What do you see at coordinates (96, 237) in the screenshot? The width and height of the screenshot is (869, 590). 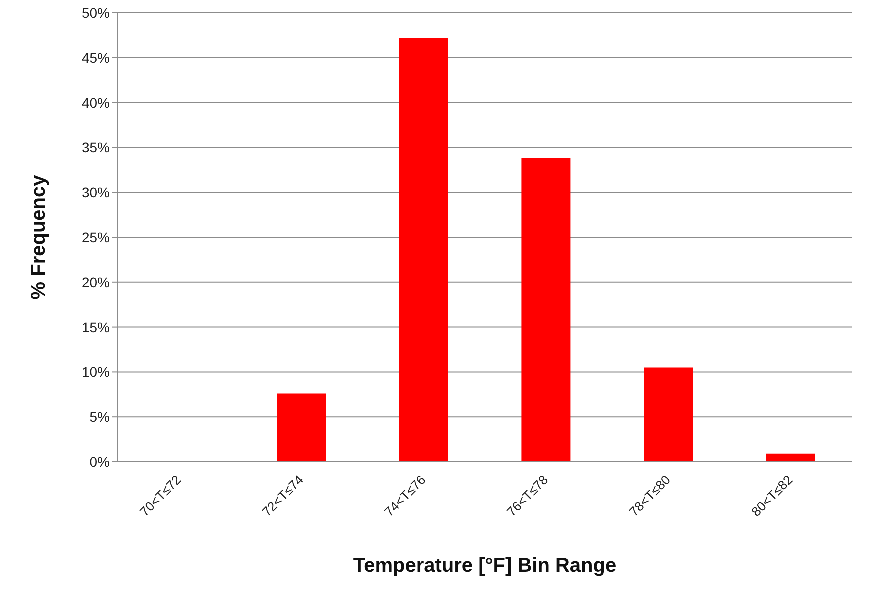 I see `y-tick-label: 25%` at bounding box center [96, 237].